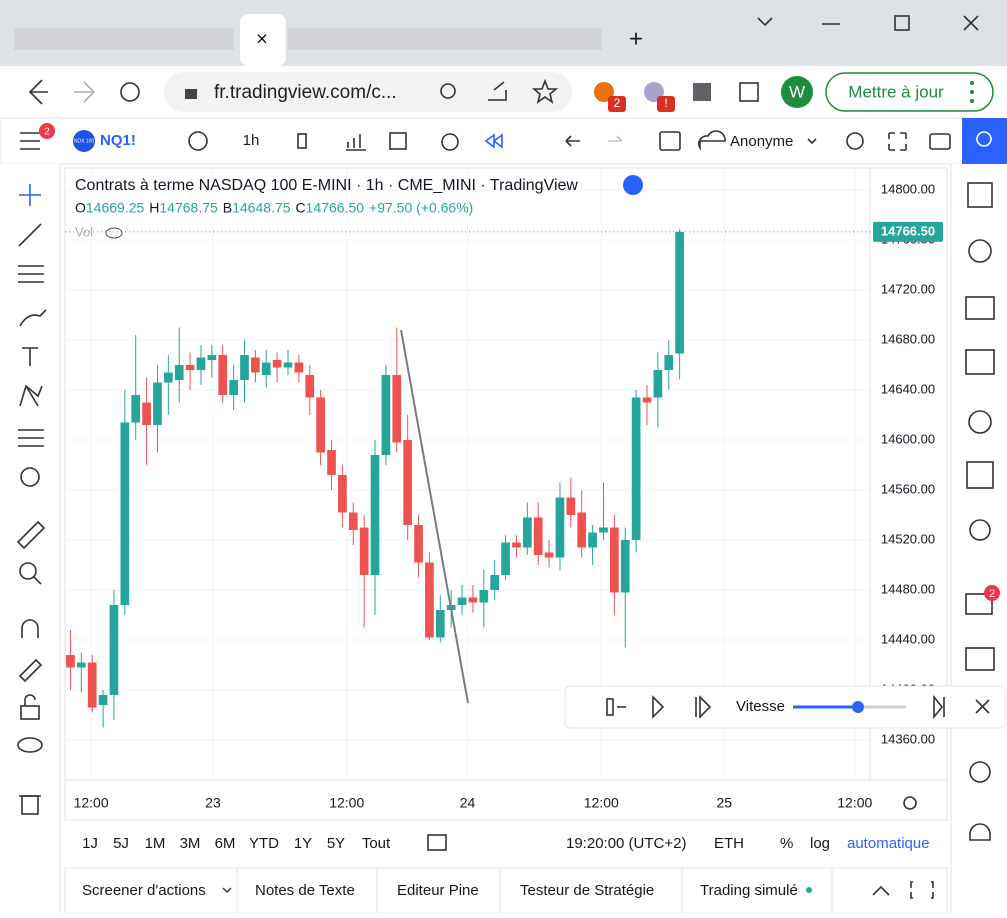  What do you see at coordinates (749, 92) in the screenshot?
I see `side-panel` at bounding box center [749, 92].